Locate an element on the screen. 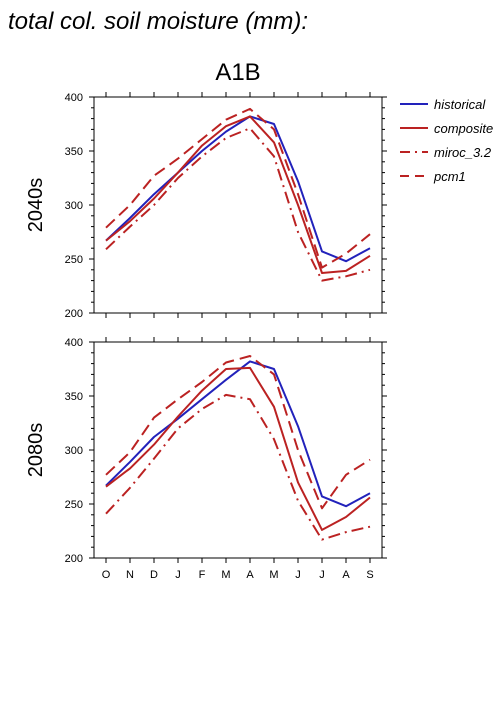  legend-label-composite: composite is located at coordinates (463, 128).